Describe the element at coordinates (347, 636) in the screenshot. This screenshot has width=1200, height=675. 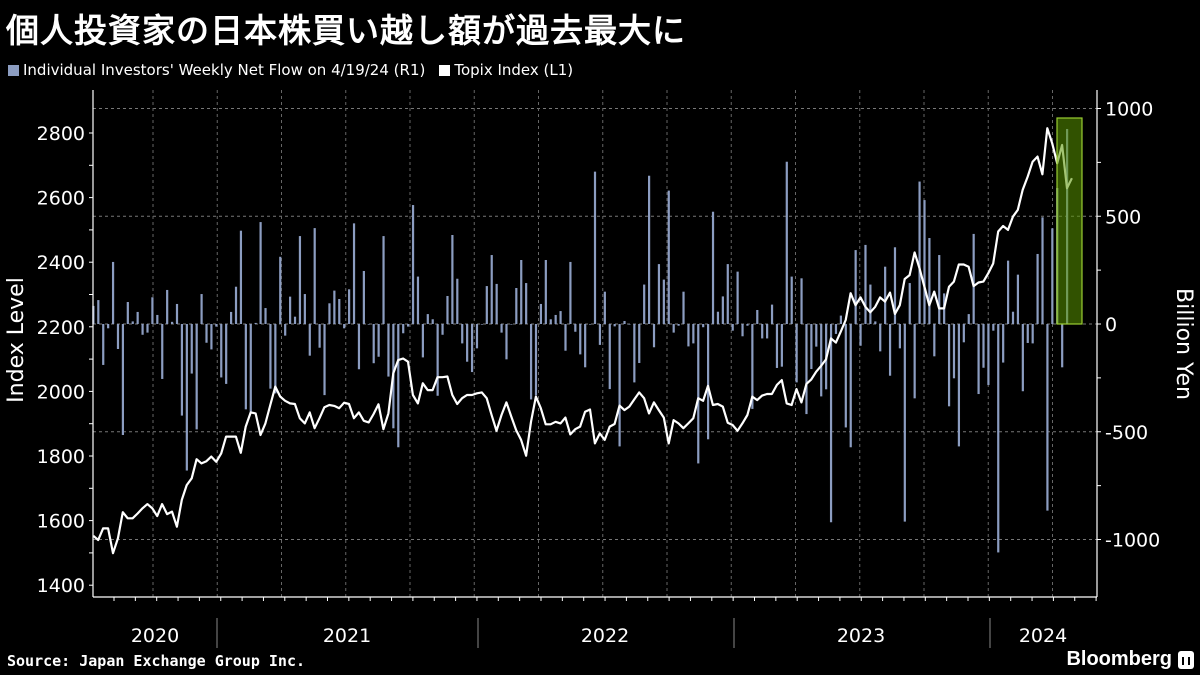
I see `x-tick-label: 2021` at that location.